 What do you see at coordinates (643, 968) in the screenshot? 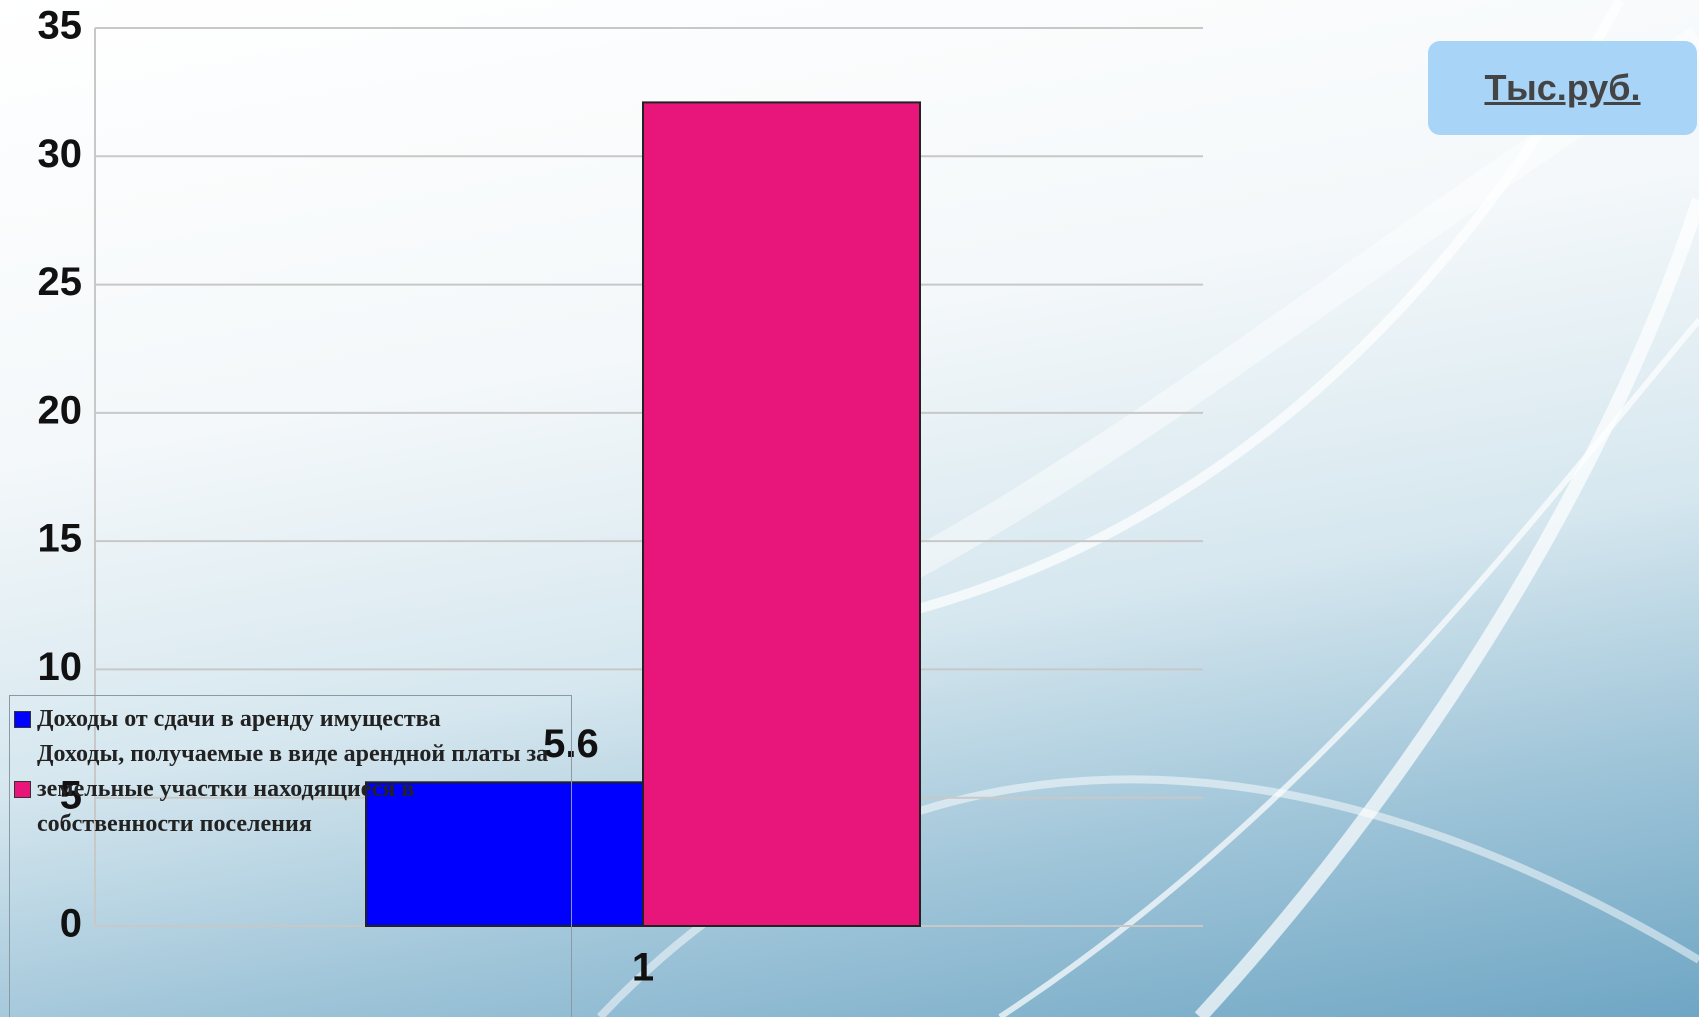
I see `x-tick-label: 1` at bounding box center [643, 968].